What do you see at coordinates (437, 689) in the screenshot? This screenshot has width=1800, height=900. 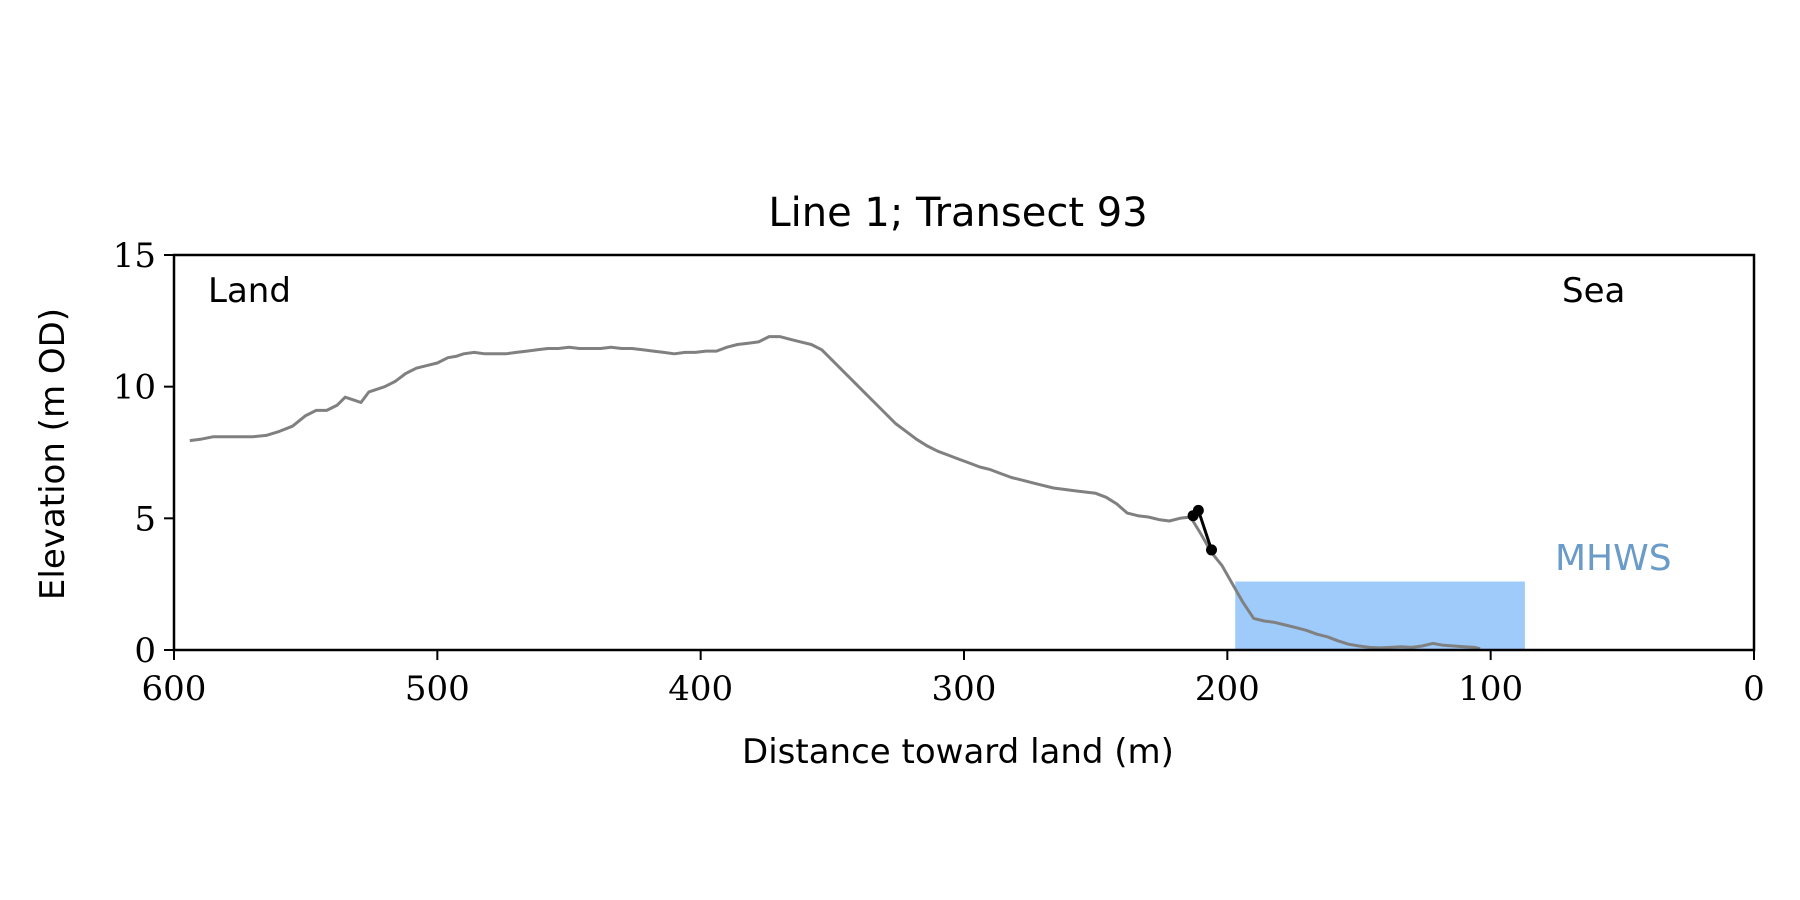 I see `x-tick-label: 500` at bounding box center [437, 689].